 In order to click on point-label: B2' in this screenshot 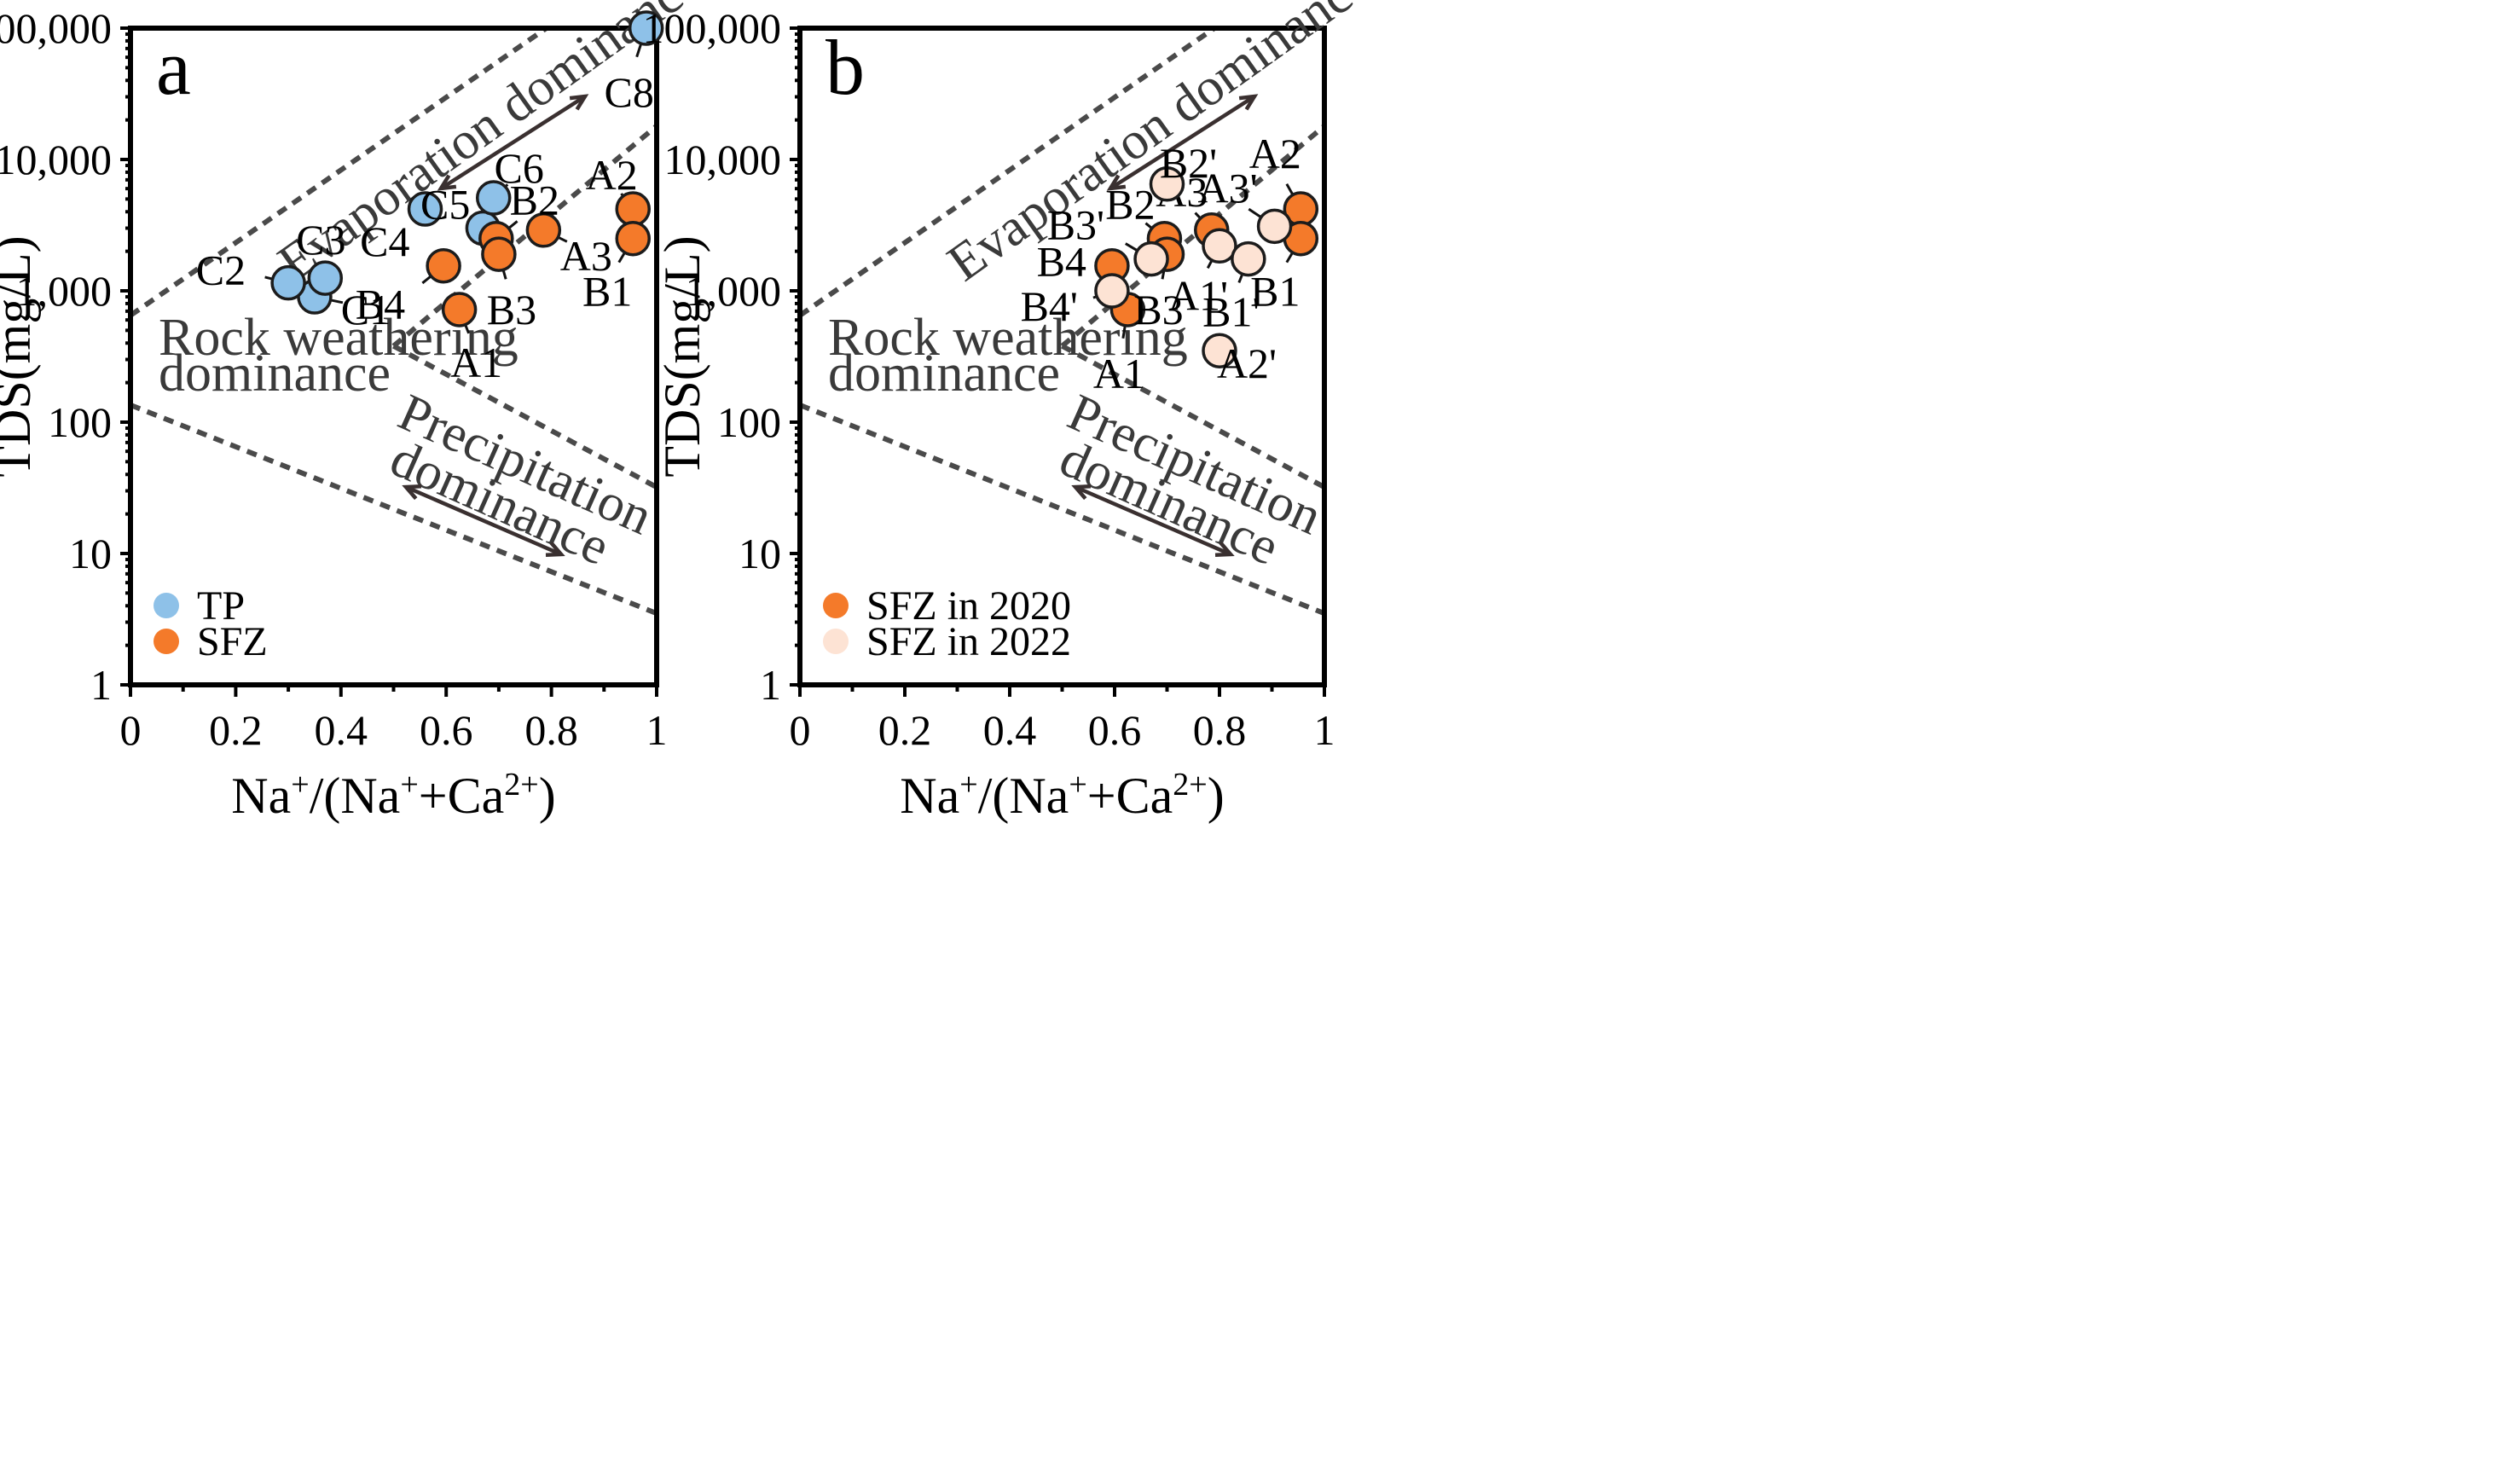, I will do `click(1188, 163)`.